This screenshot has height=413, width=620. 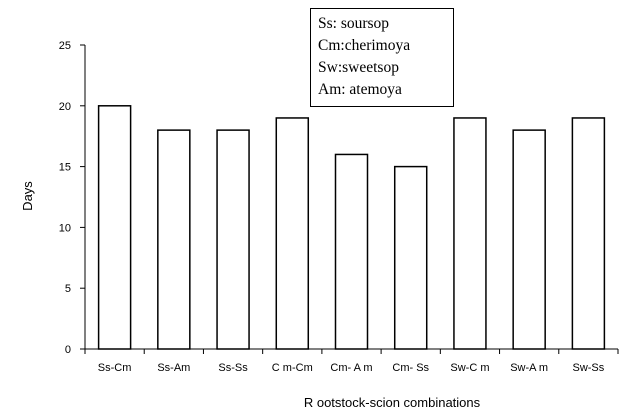 I want to click on legend-entry-atemoya: Am: atemoya, so click(x=360, y=89).